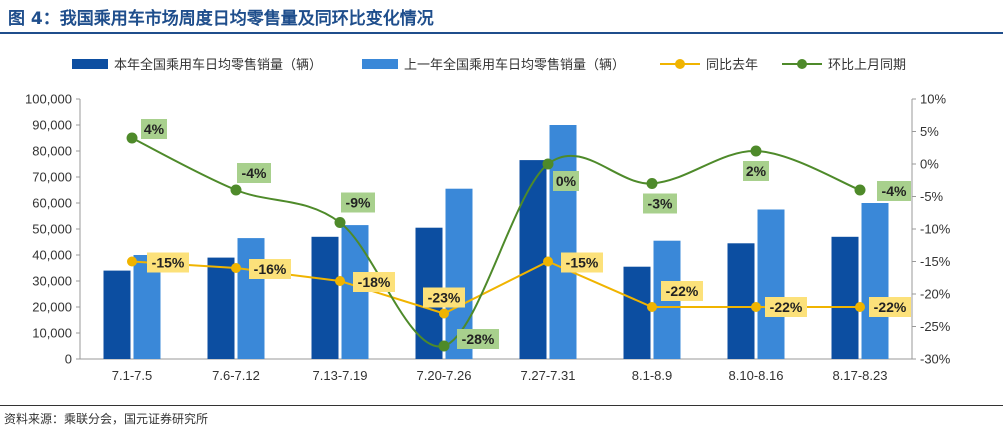  What do you see at coordinates (221, 19) in the screenshot?
I see `figure-title: 图 4：我国乘用车市场周度日均零售量及同环比变化情况` at bounding box center [221, 19].